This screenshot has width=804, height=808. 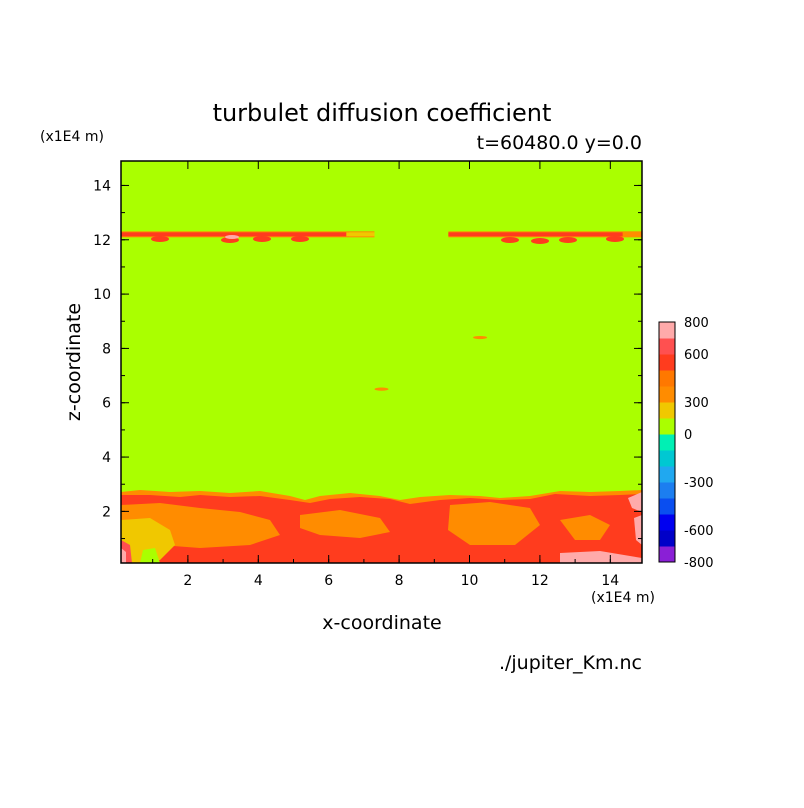 What do you see at coordinates (610, 581) in the screenshot?
I see `x-tick-label: 14` at bounding box center [610, 581].